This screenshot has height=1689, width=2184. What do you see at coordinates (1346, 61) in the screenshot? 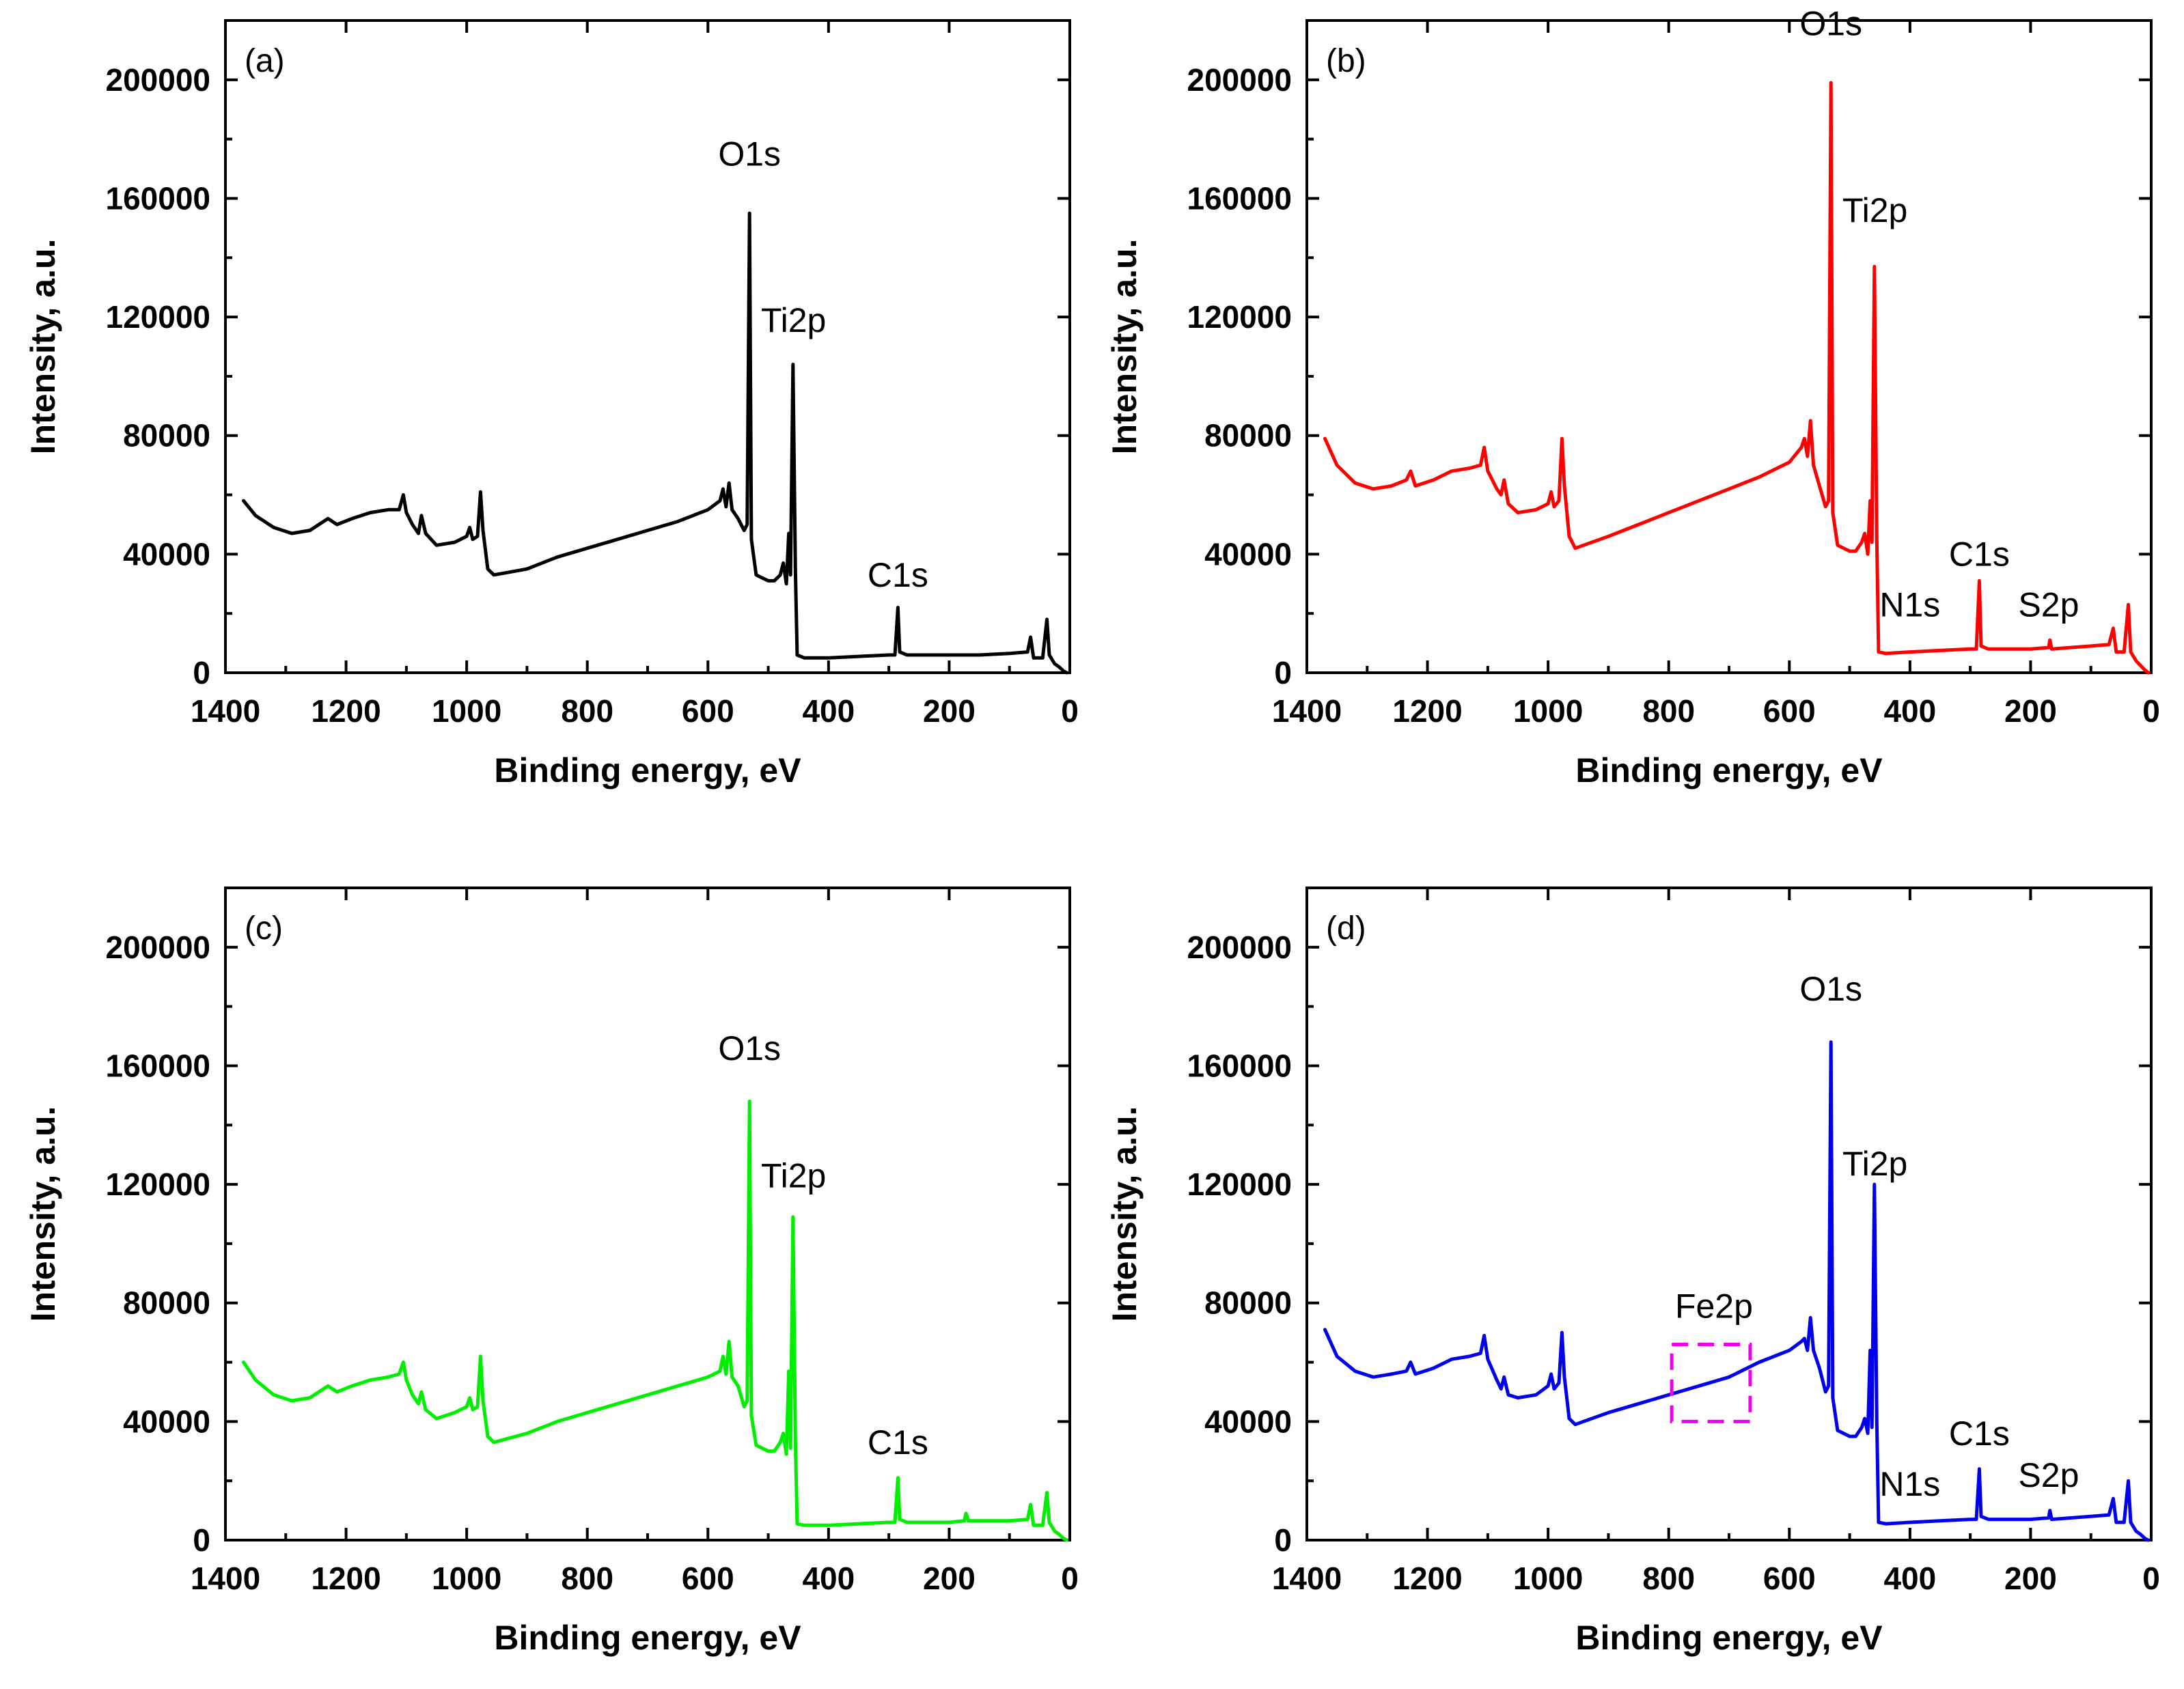
I see `panel-label: (b)` at bounding box center [1346, 61].